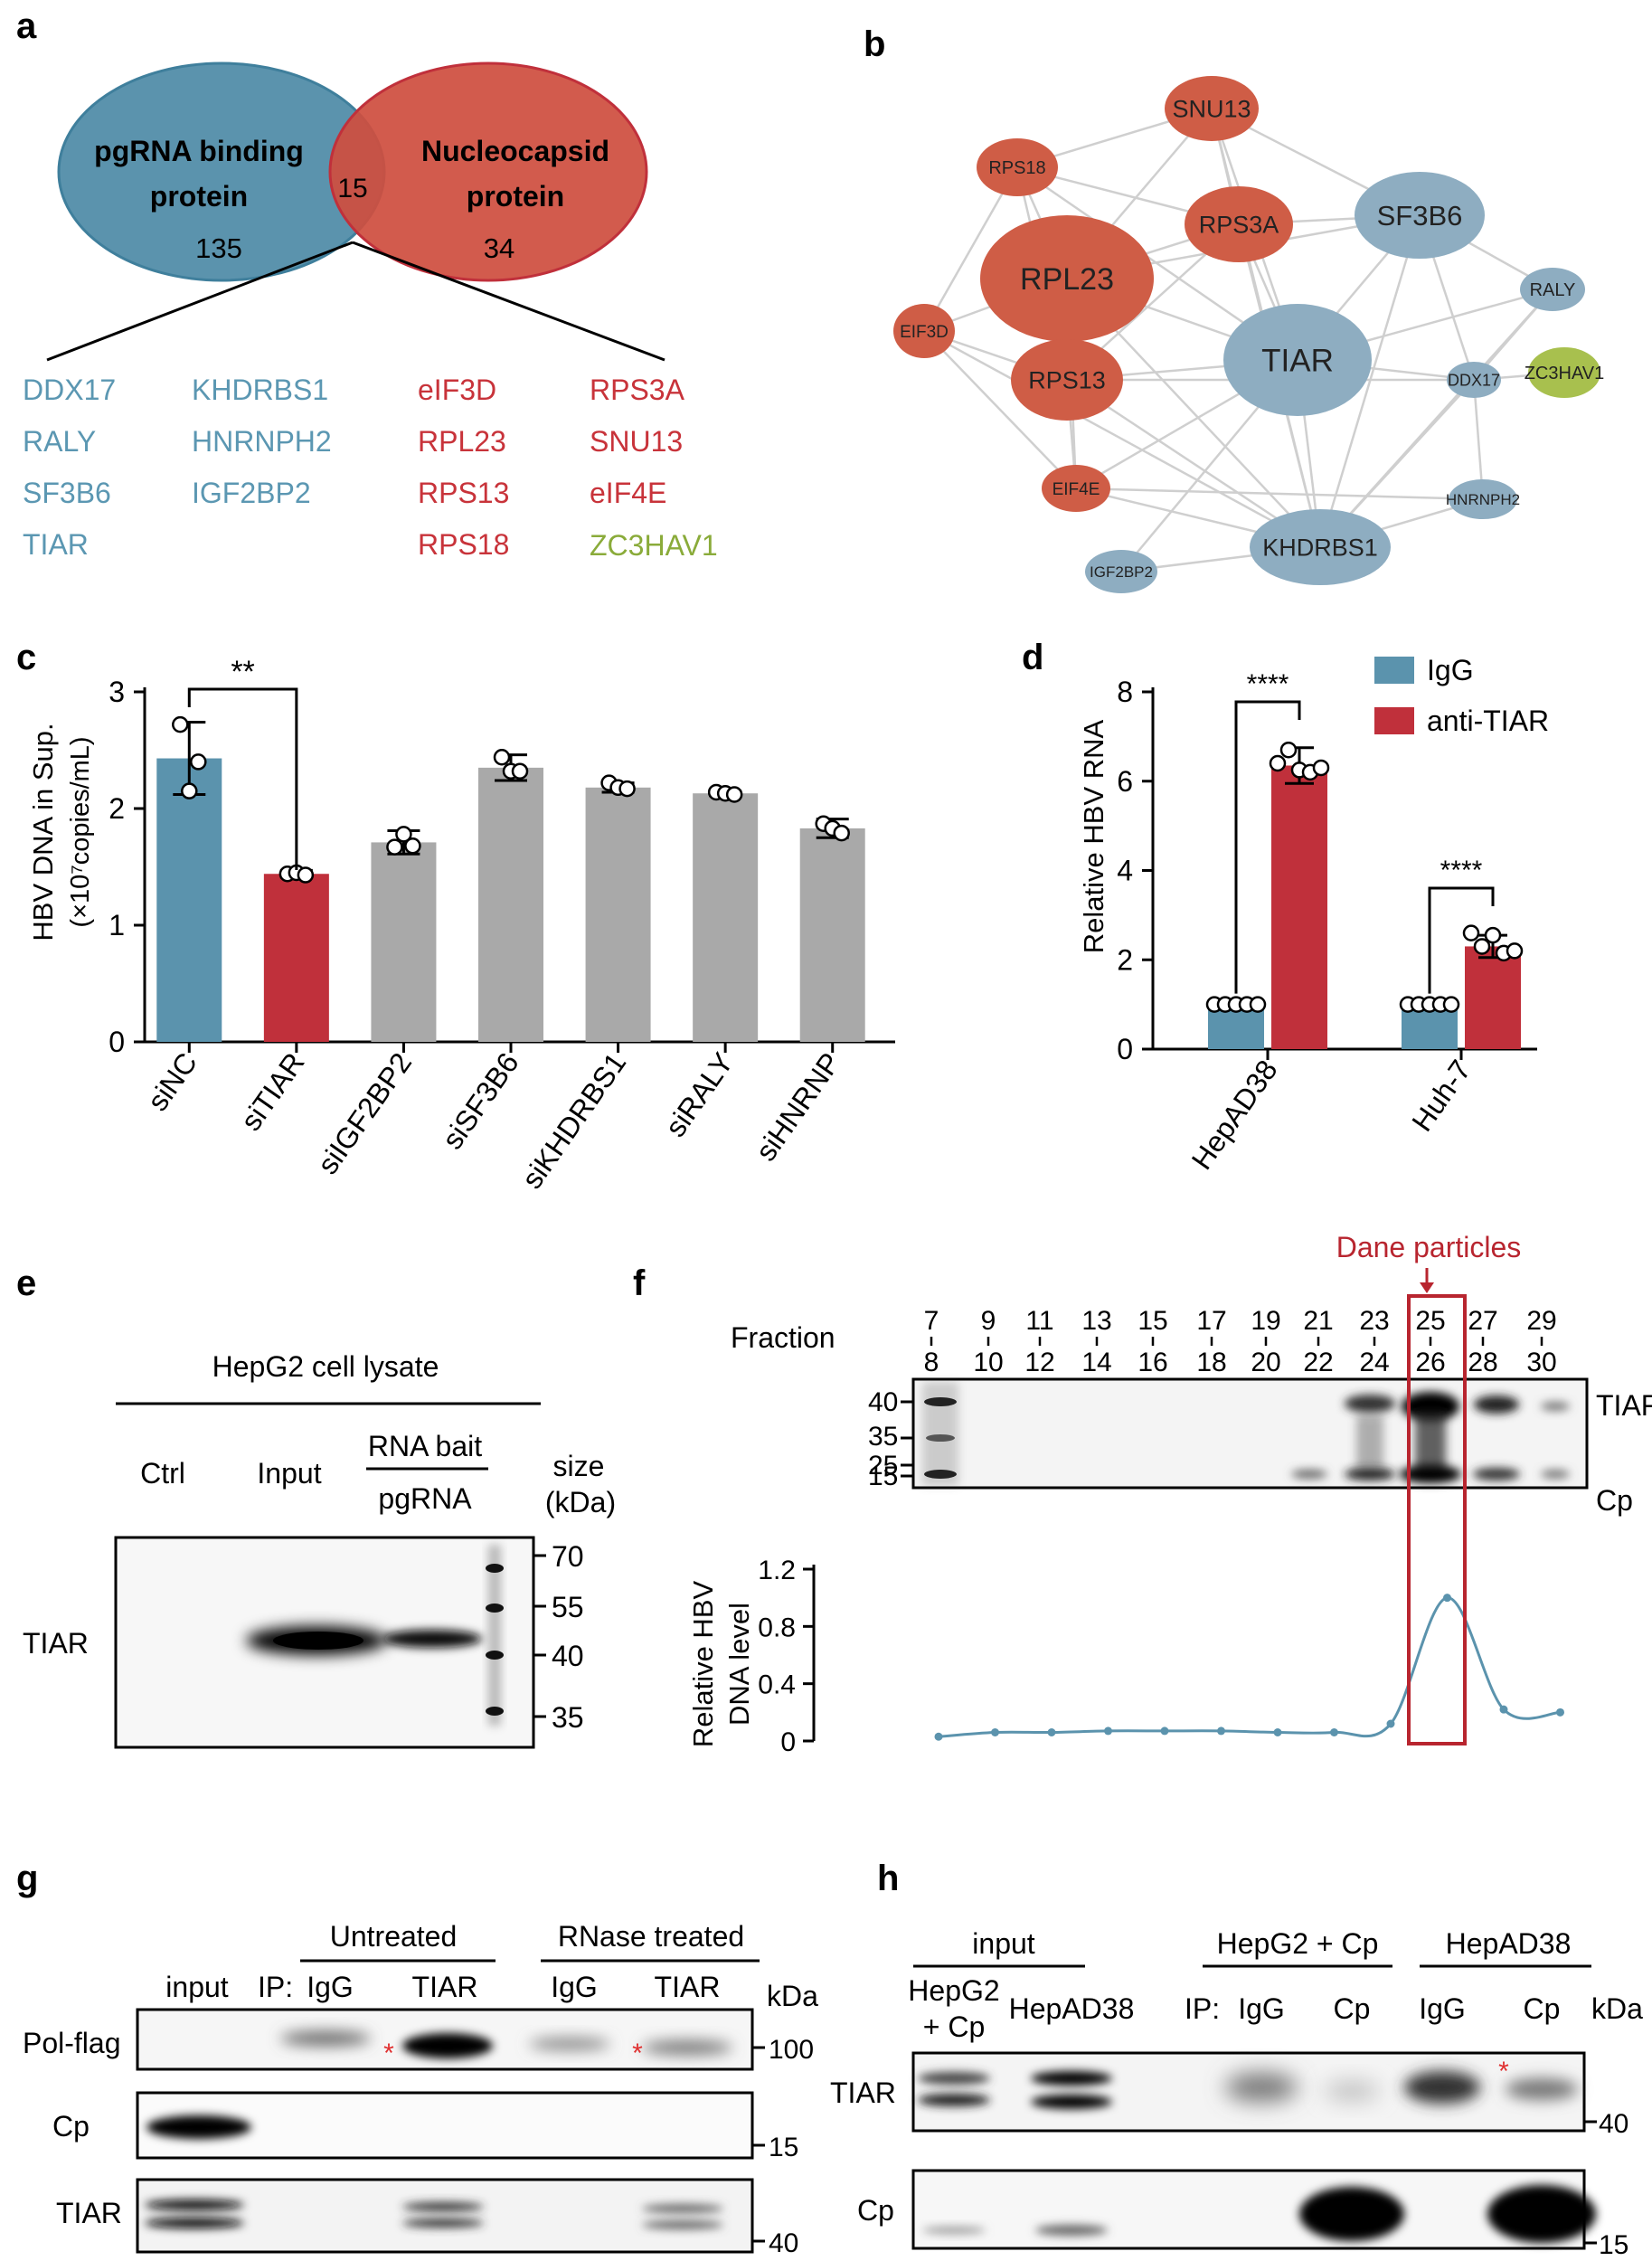 The width and height of the screenshot is (1652, 2261). What do you see at coordinates (172, 1081) in the screenshot?
I see `c-x-tick-label: siNC` at bounding box center [172, 1081].